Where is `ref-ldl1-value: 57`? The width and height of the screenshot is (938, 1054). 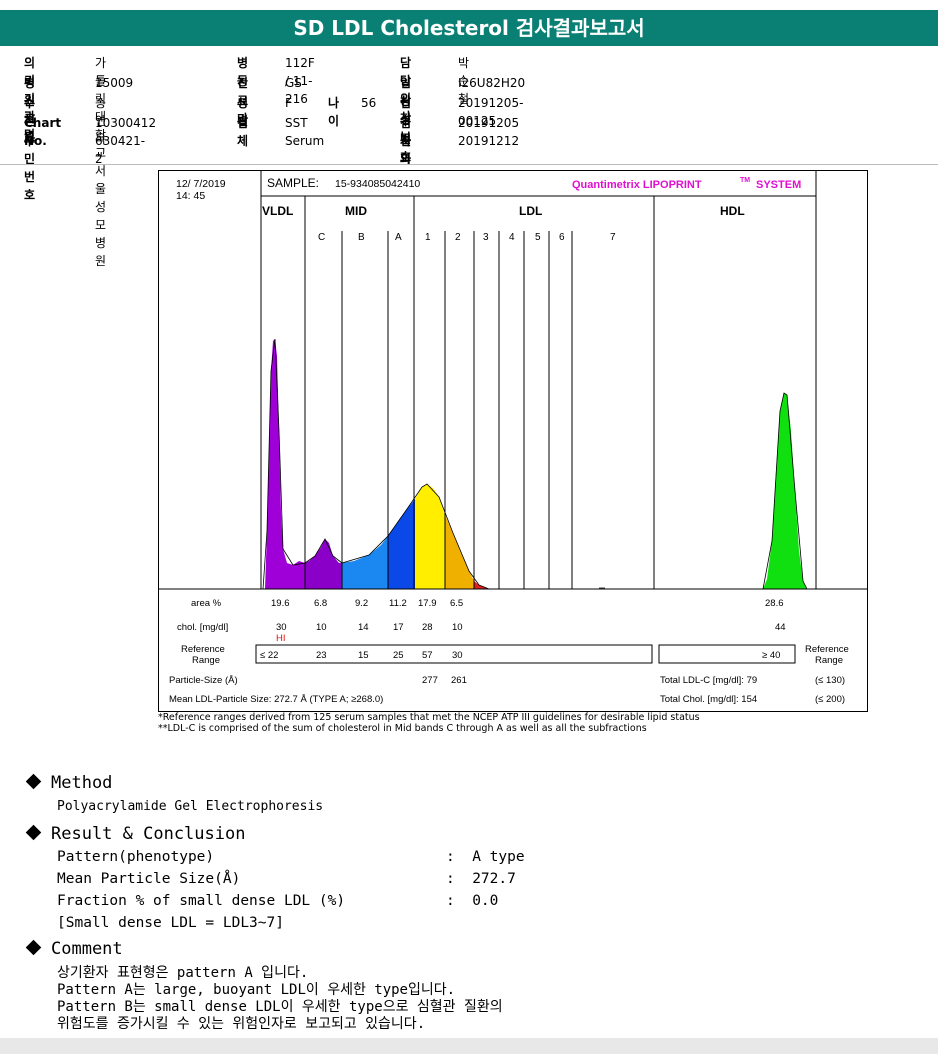 ref-ldl1-value: 57 is located at coordinates (427, 655).